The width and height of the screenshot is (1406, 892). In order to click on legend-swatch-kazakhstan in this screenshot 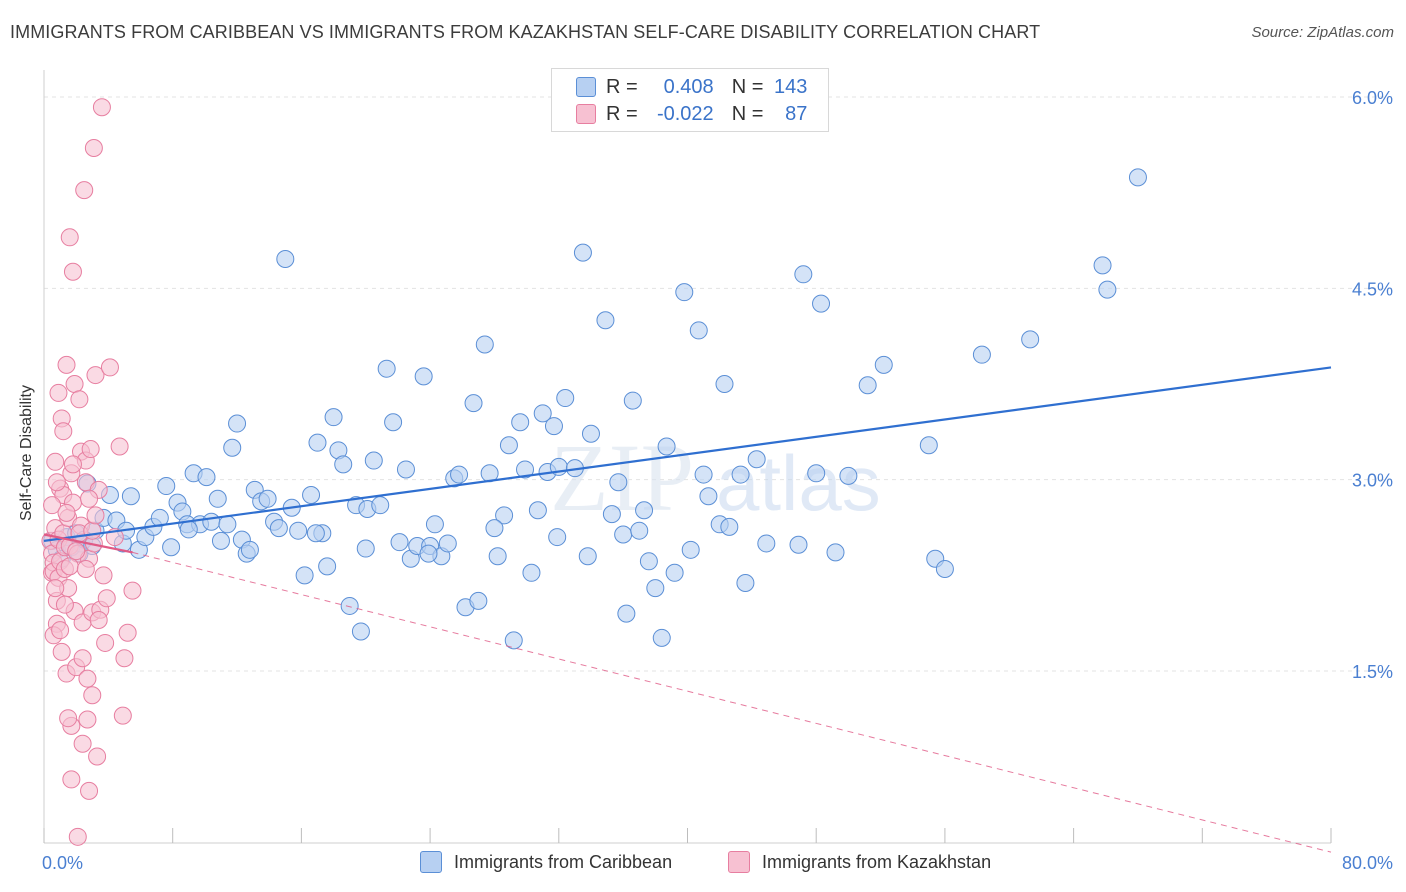, I will do `click(739, 862)`.